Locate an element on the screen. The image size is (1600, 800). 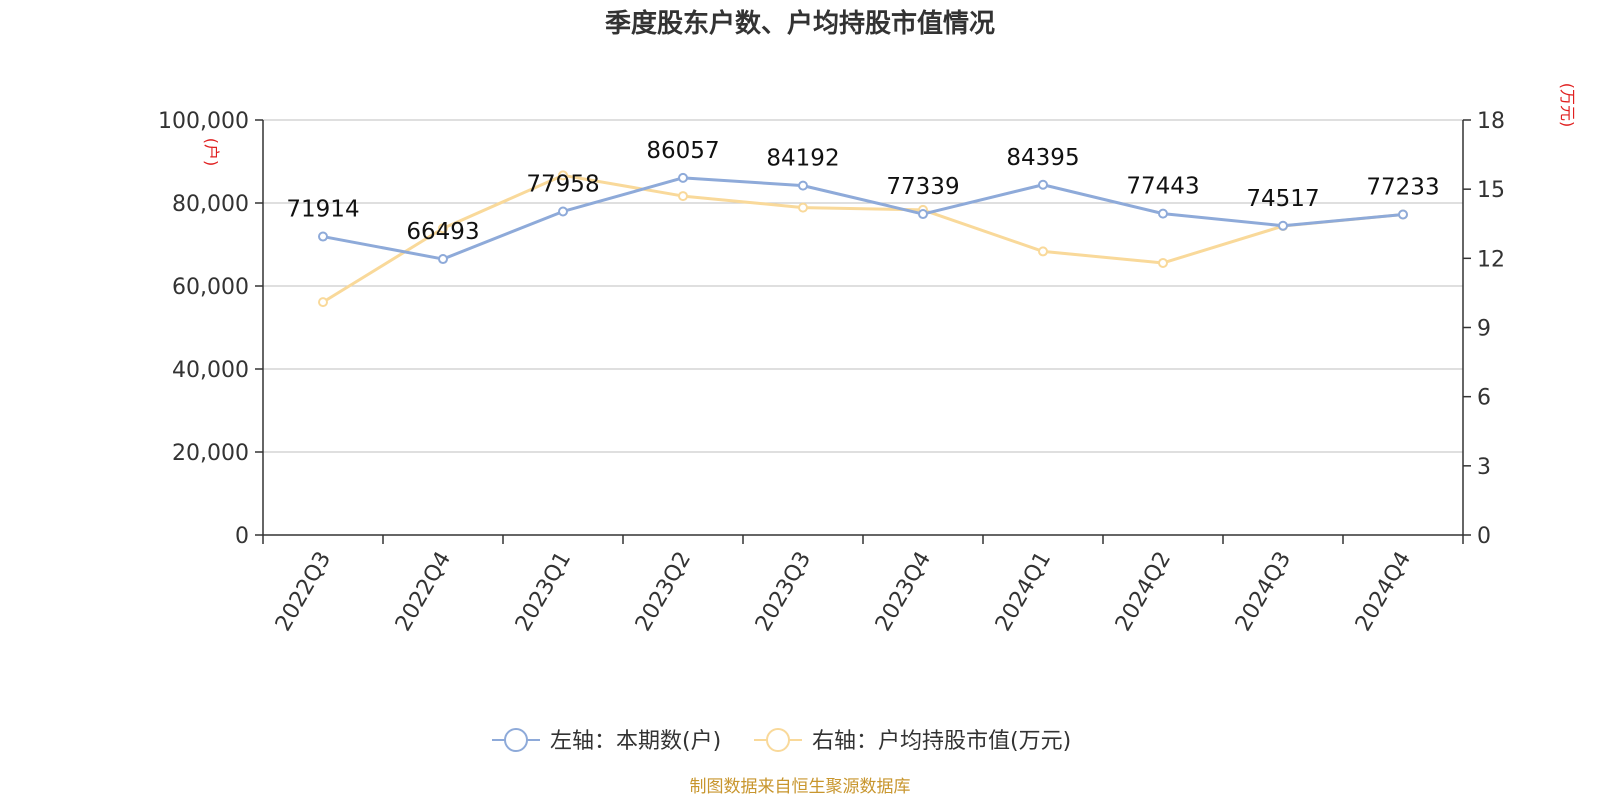
data-label: 77339 is located at coordinates (922, 187).